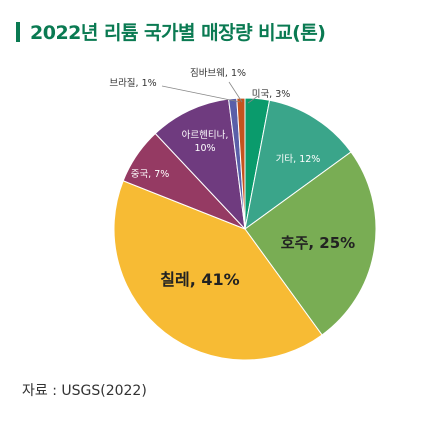  I want to click on slice-label: 칠레, 41%, so click(199, 279).